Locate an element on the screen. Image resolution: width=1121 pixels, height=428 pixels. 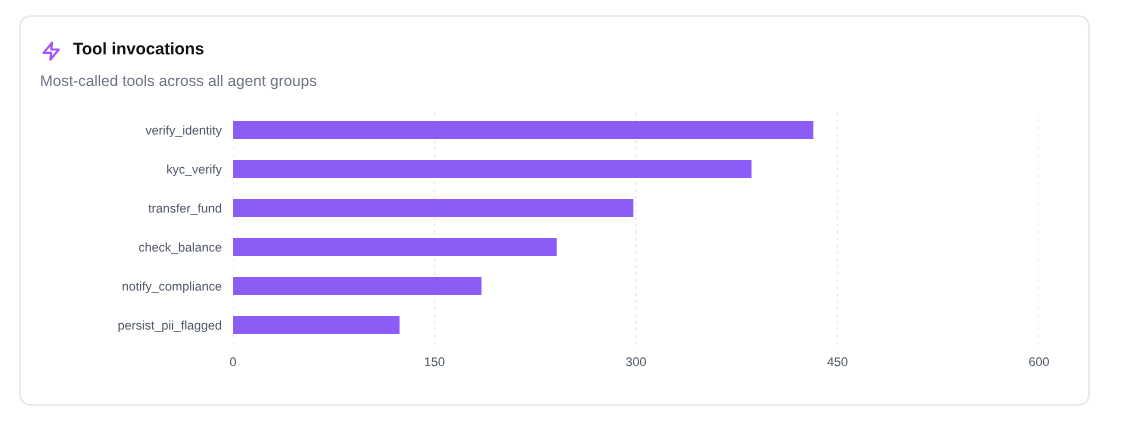
y-tick-label: notify_compliance is located at coordinates (172, 287).